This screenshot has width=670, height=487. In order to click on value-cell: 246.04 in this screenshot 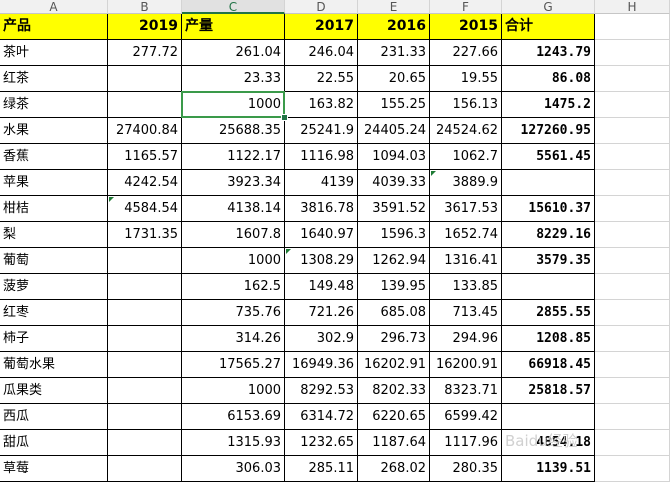, I will do `click(321, 53)`.